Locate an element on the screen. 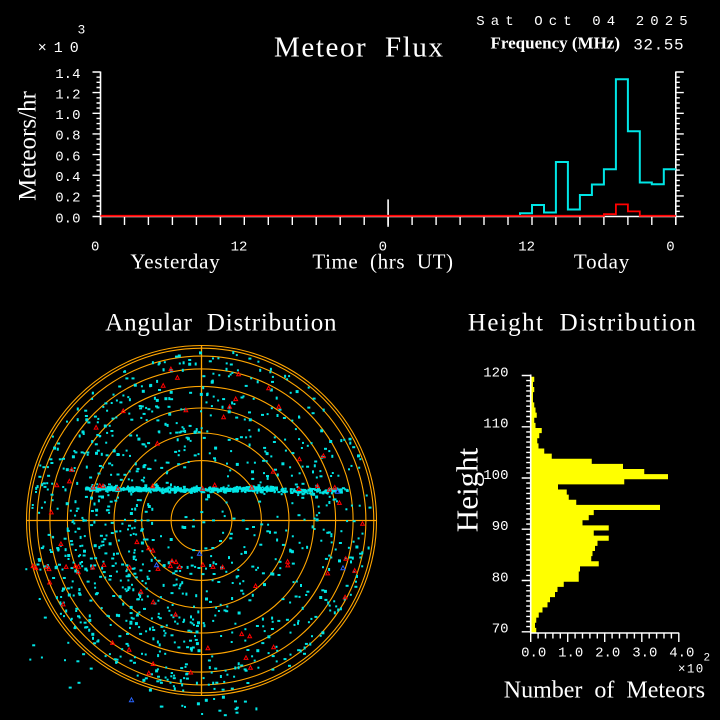 This screenshot has width=720, height=720. svg-text: Meteors/hr is located at coordinates (28, 145).